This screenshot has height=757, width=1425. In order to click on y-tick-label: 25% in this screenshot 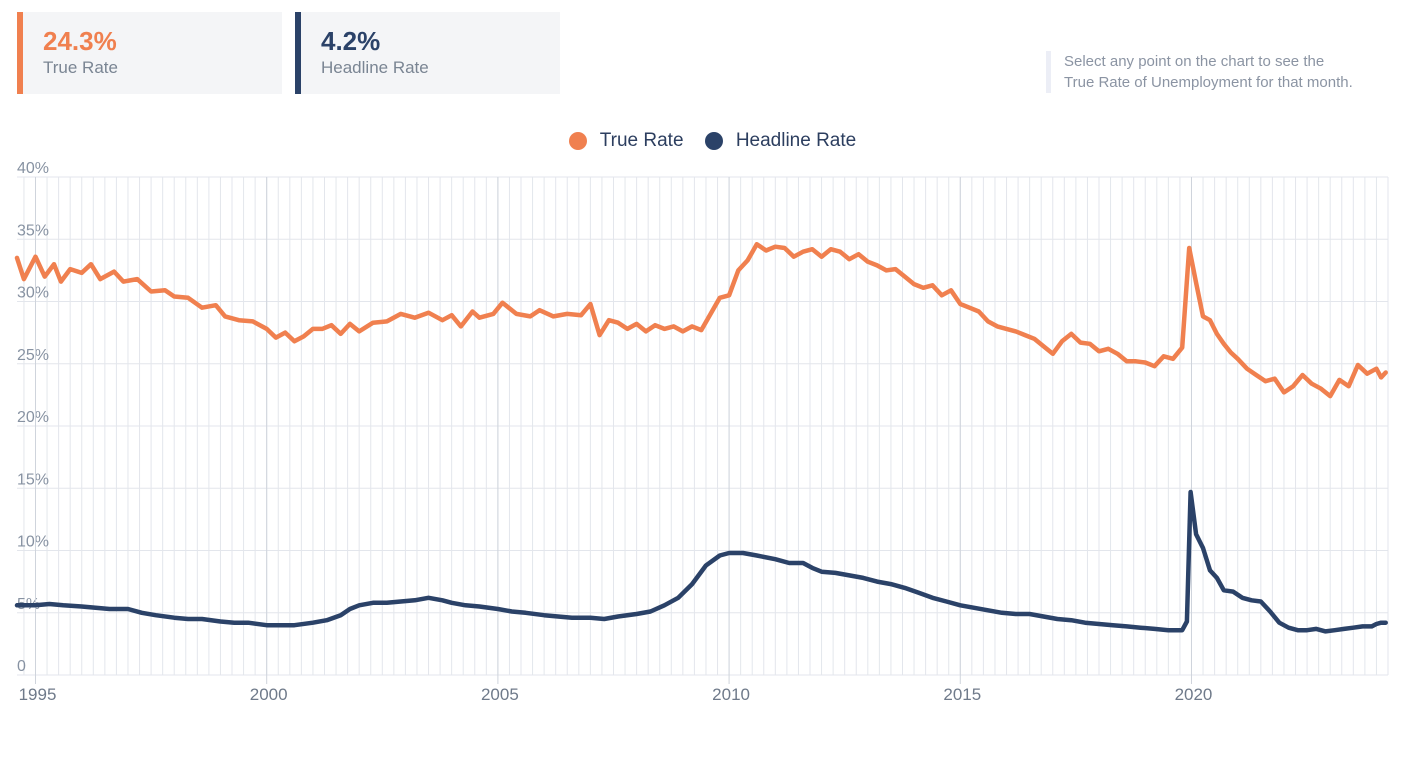, I will do `click(33, 355)`.